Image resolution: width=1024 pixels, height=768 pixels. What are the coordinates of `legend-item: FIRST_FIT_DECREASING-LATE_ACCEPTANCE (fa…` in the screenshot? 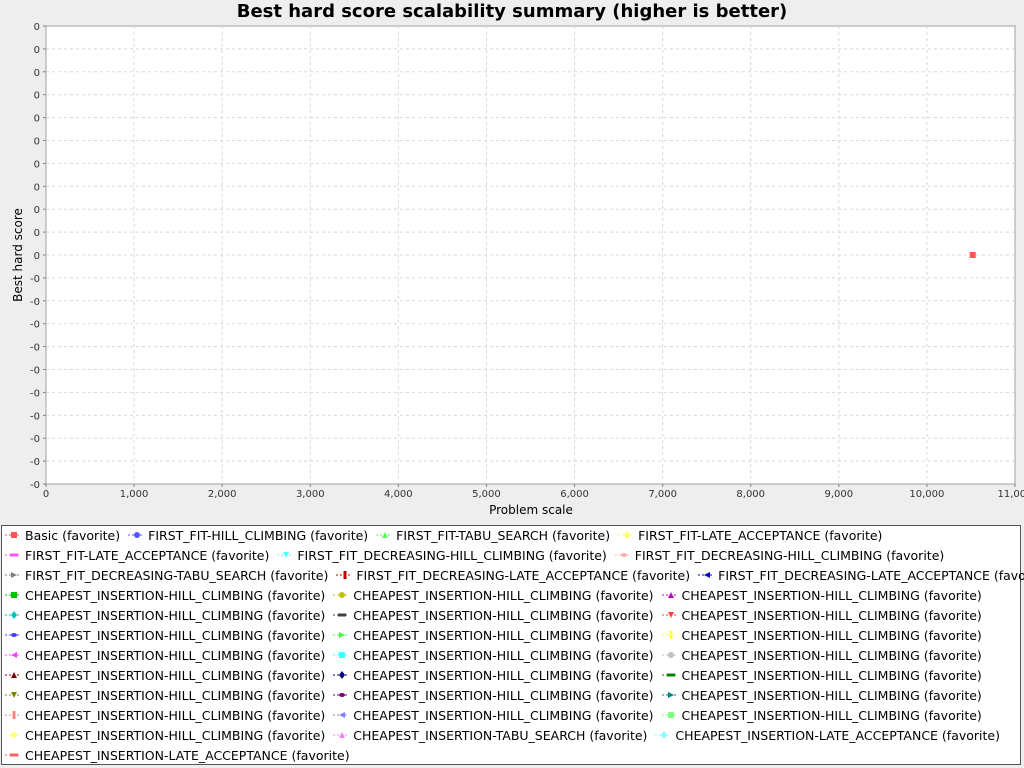 It's located at (513, 576).